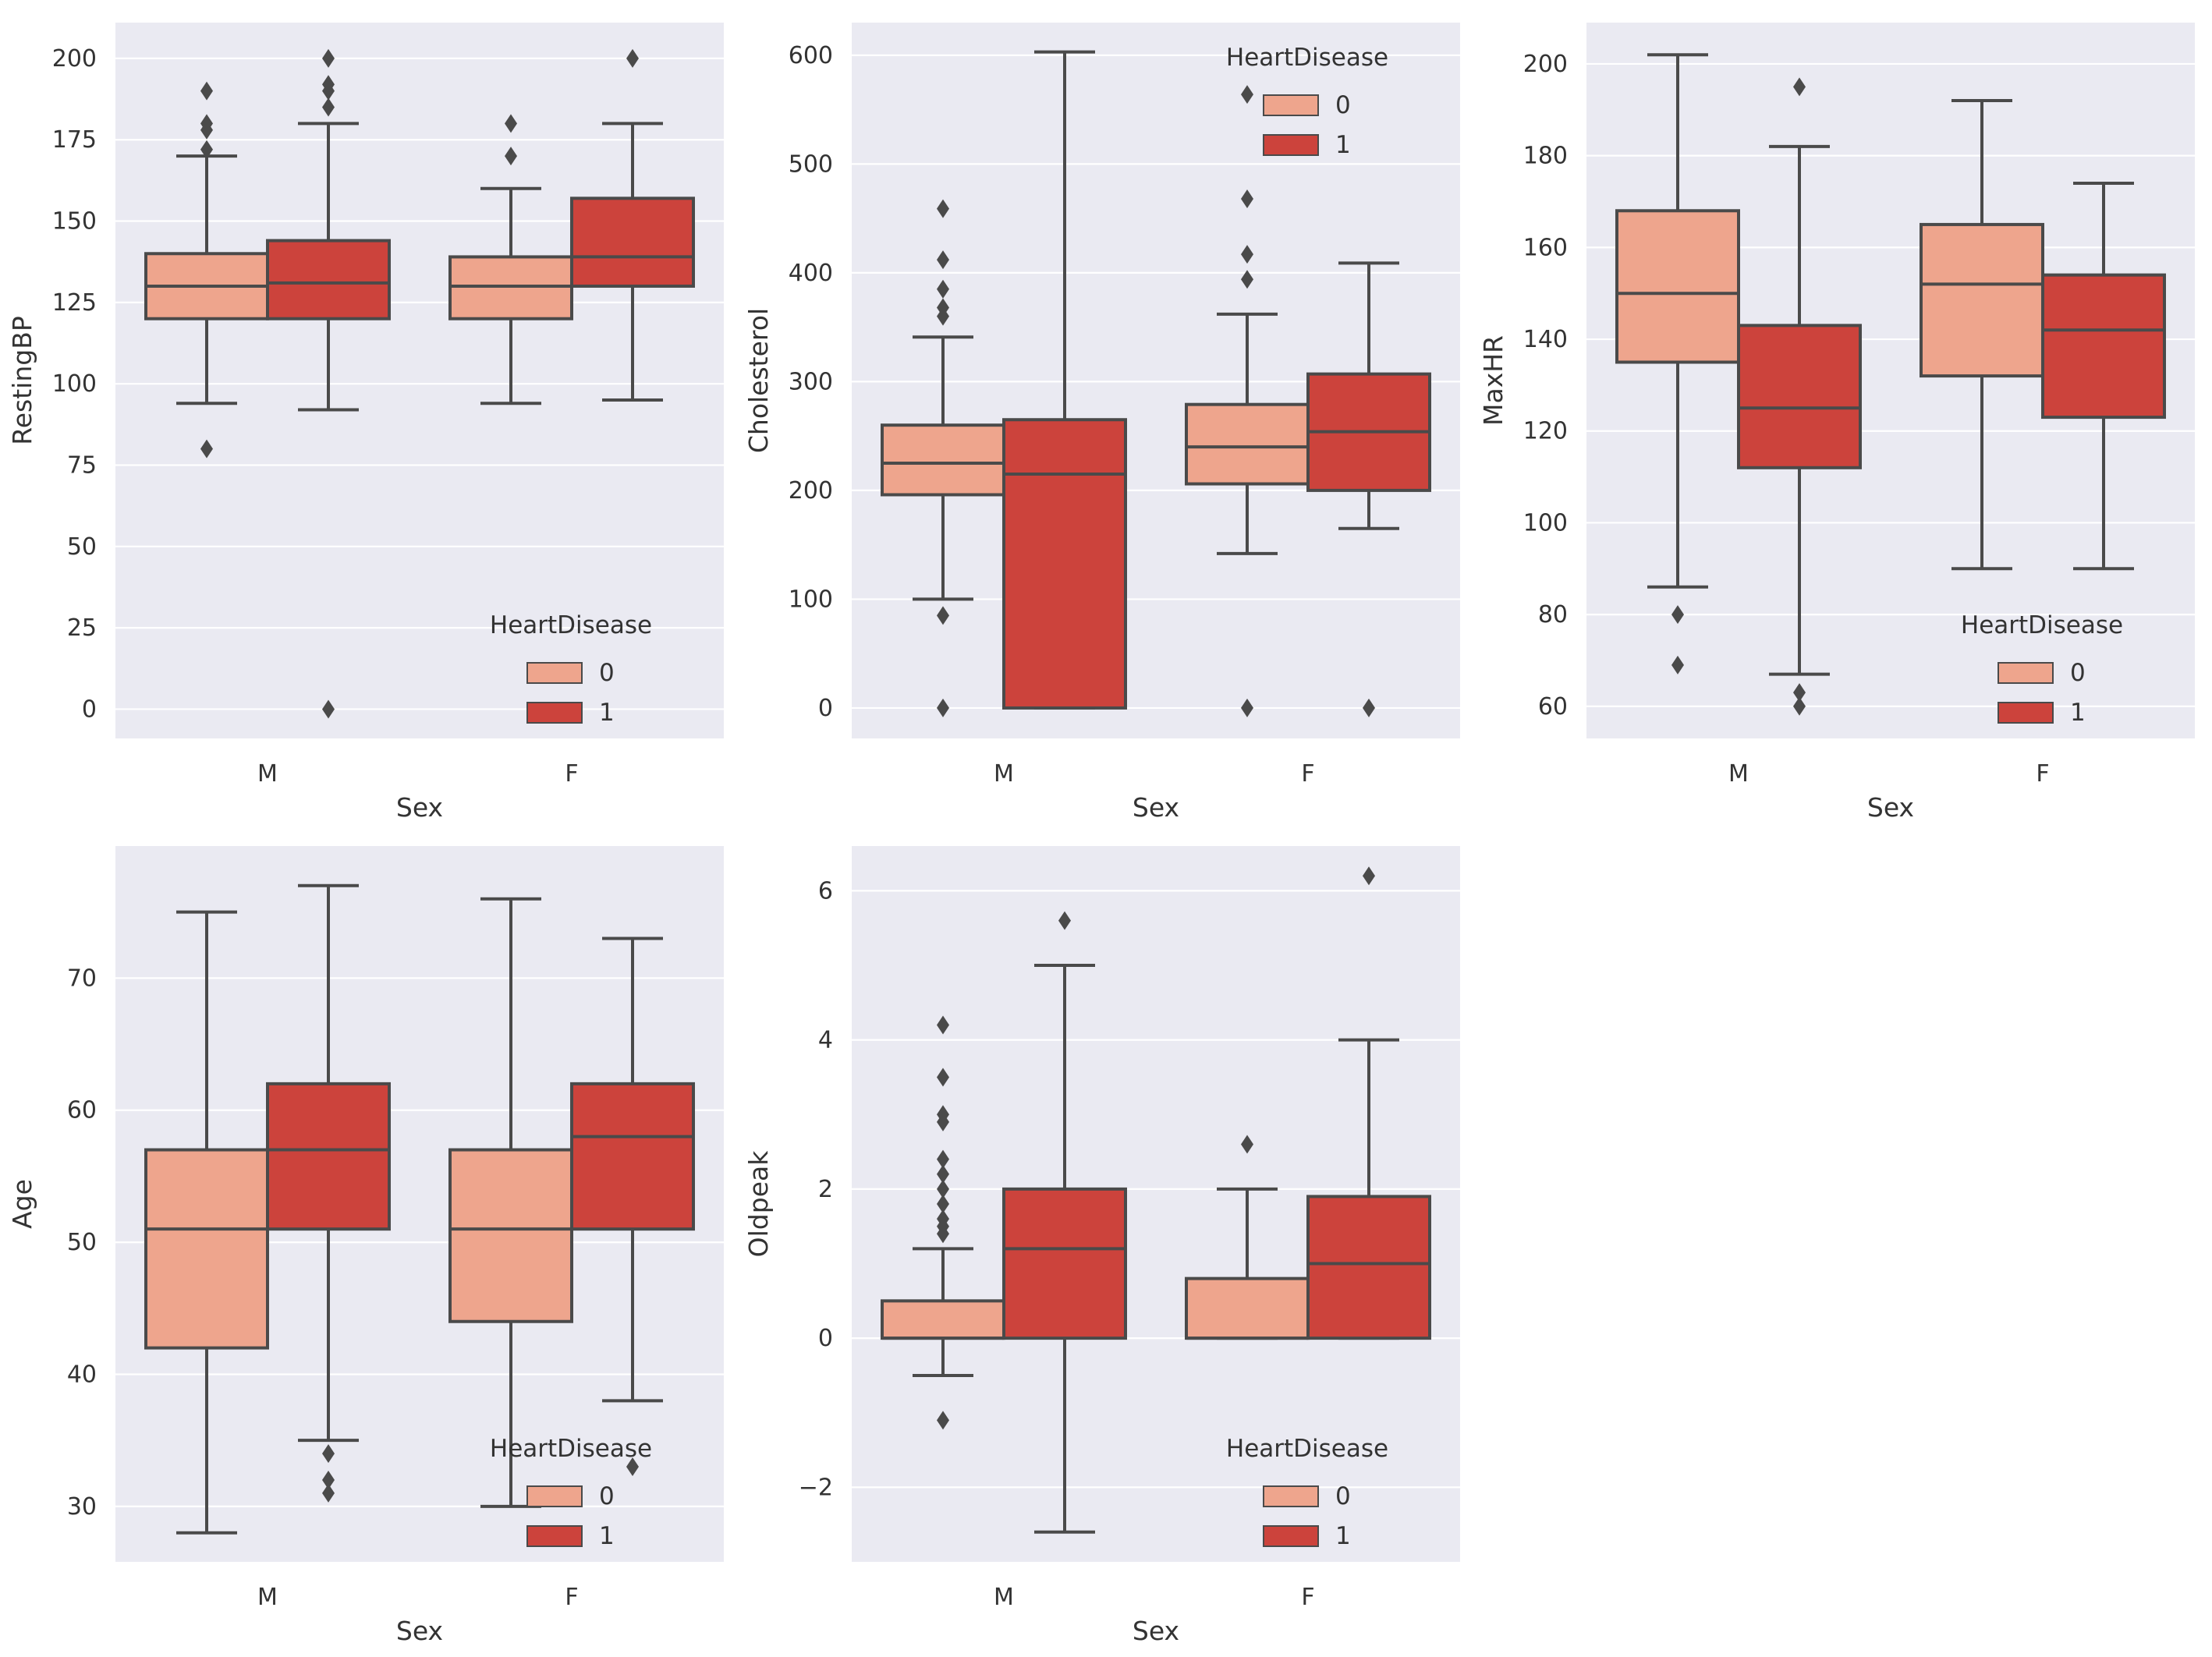  Describe the element at coordinates (816, 1487) in the screenshot. I see `y-tick-label: −2` at that location.